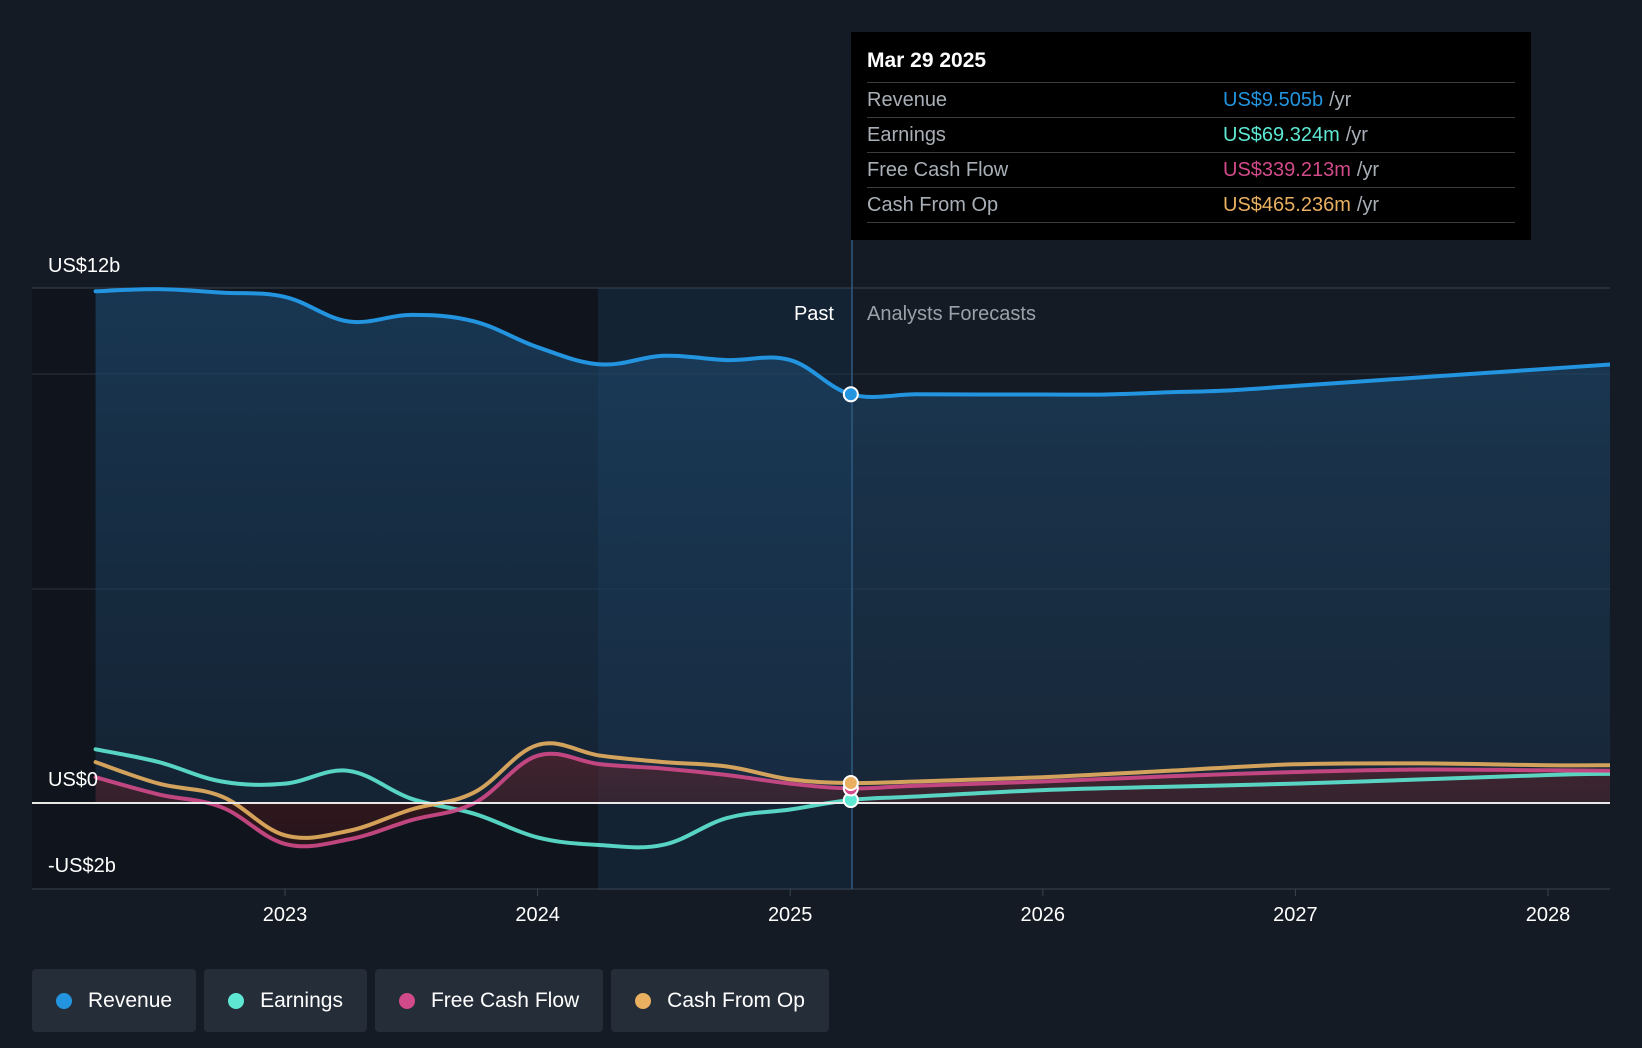 The width and height of the screenshot is (1642, 1048). What do you see at coordinates (1287, 170) in the screenshot?
I see `tooltip-value: US$339.213m` at bounding box center [1287, 170].